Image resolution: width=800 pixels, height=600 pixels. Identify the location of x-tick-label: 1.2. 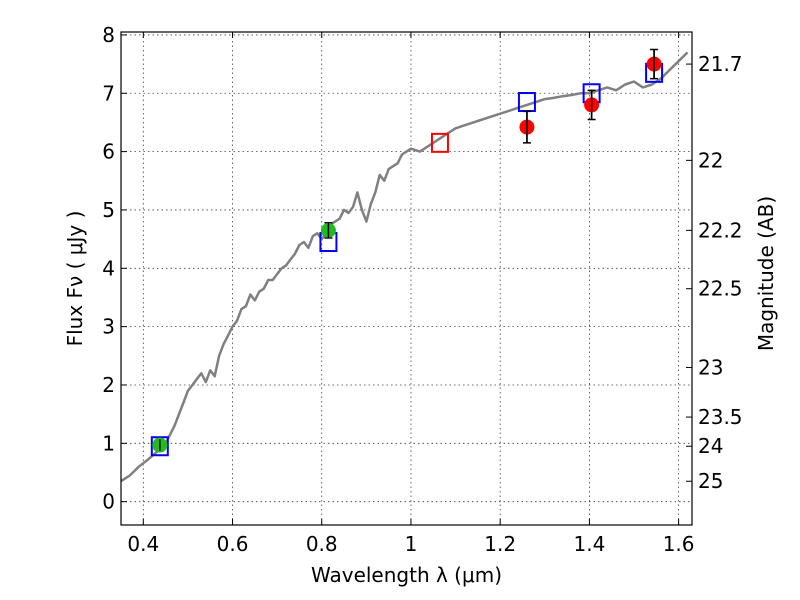
(500, 544).